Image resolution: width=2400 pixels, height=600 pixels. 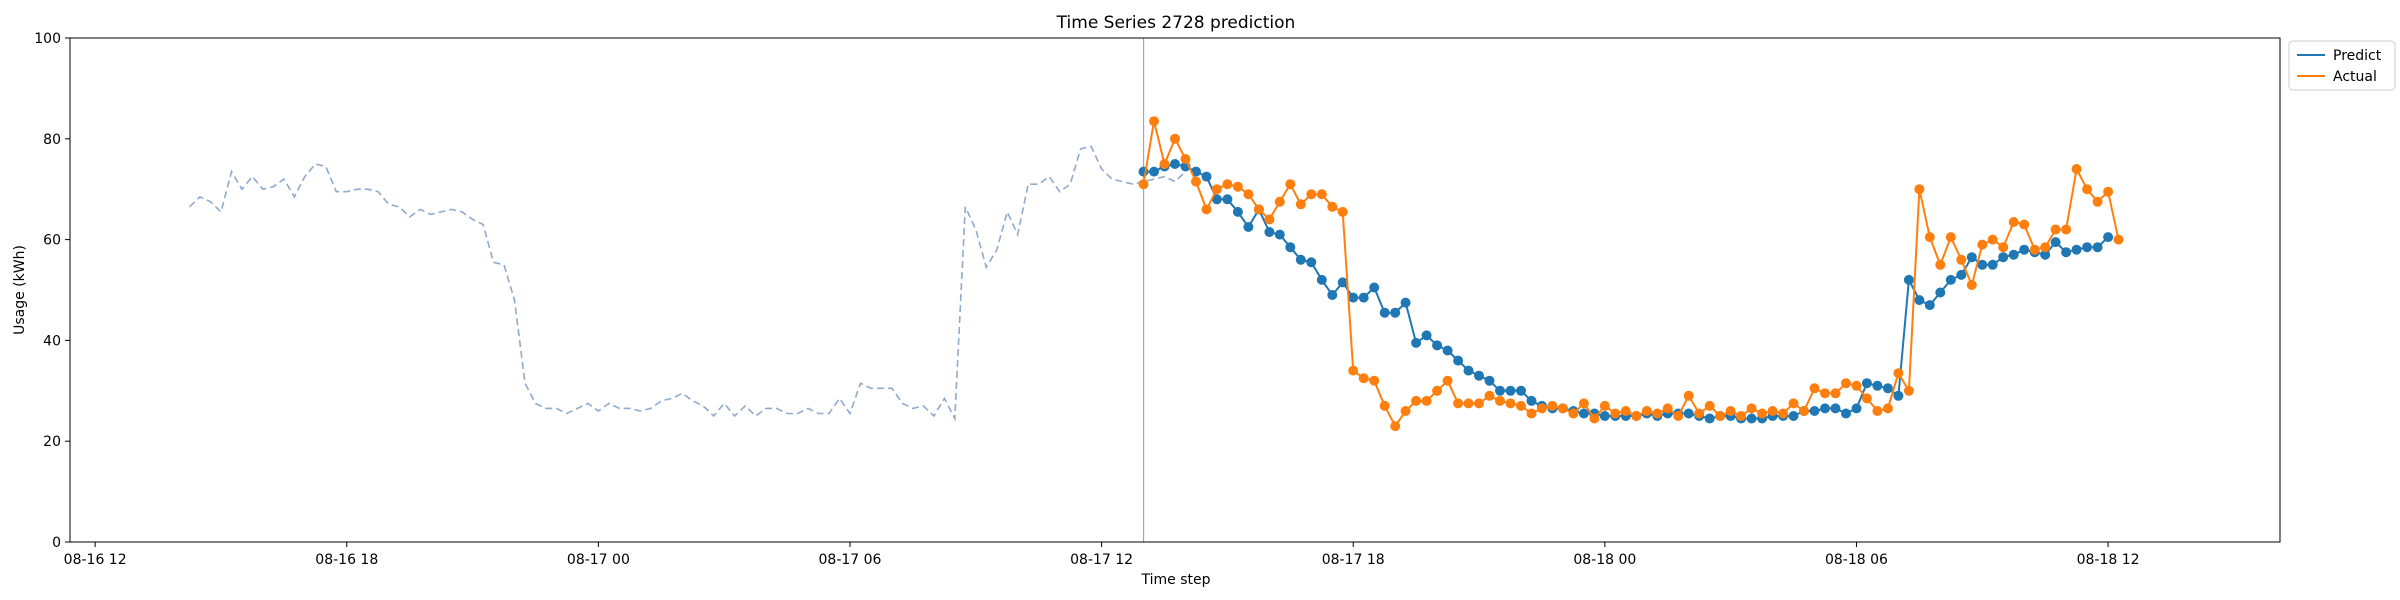 I want to click on y-tick-label: 20, so click(x=52, y=442).